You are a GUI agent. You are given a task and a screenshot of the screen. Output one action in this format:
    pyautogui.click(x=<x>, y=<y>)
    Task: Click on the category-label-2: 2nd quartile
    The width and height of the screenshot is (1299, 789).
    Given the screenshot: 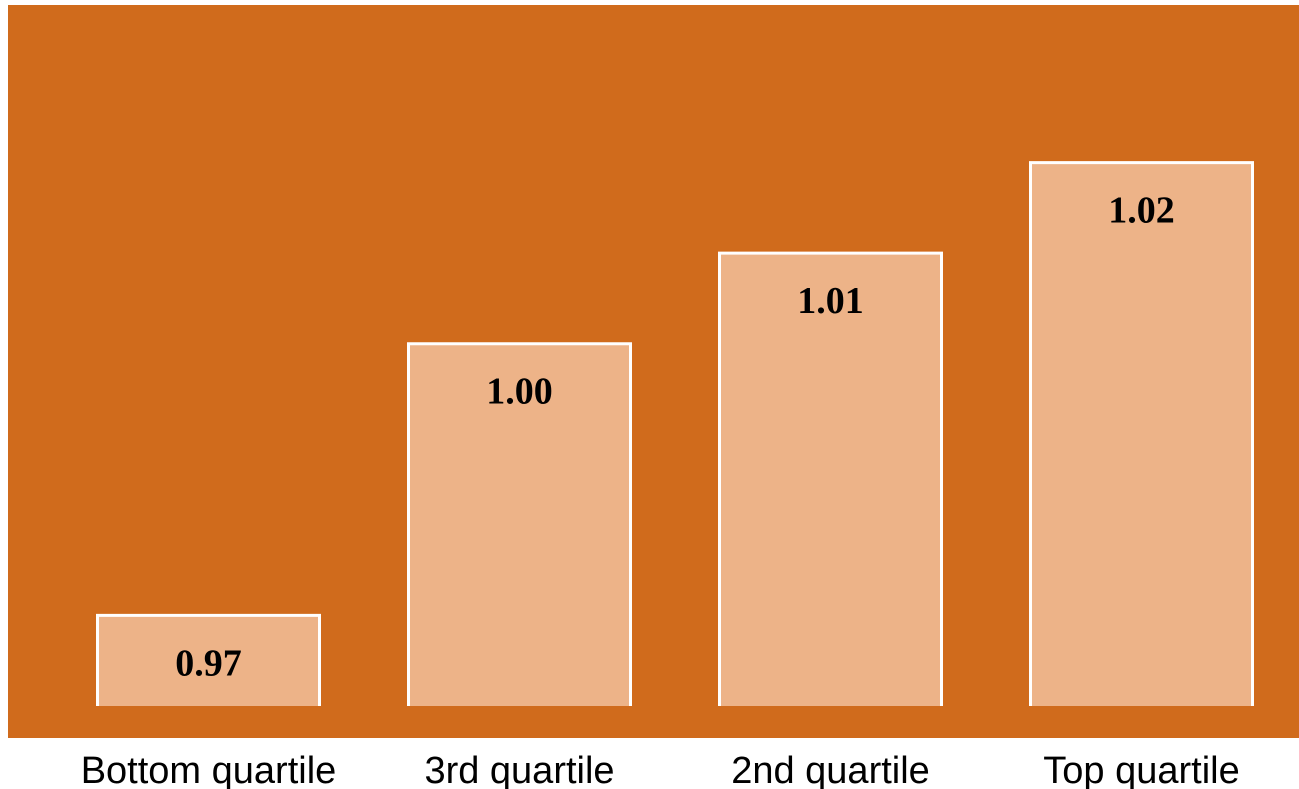 What is the action you would take?
    pyautogui.click(x=830, y=769)
    